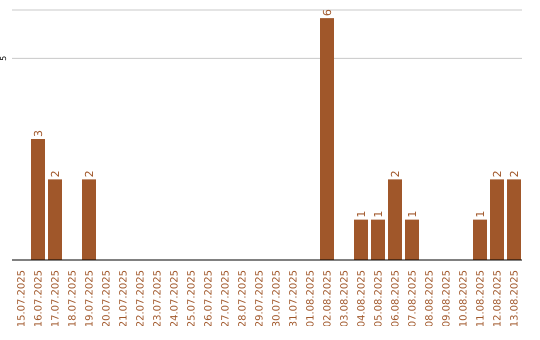 The height and width of the screenshot is (340, 540). What do you see at coordinates (38, 134) in the screenshot?
I see `data-label: 3` at bounding box center [38, 134].